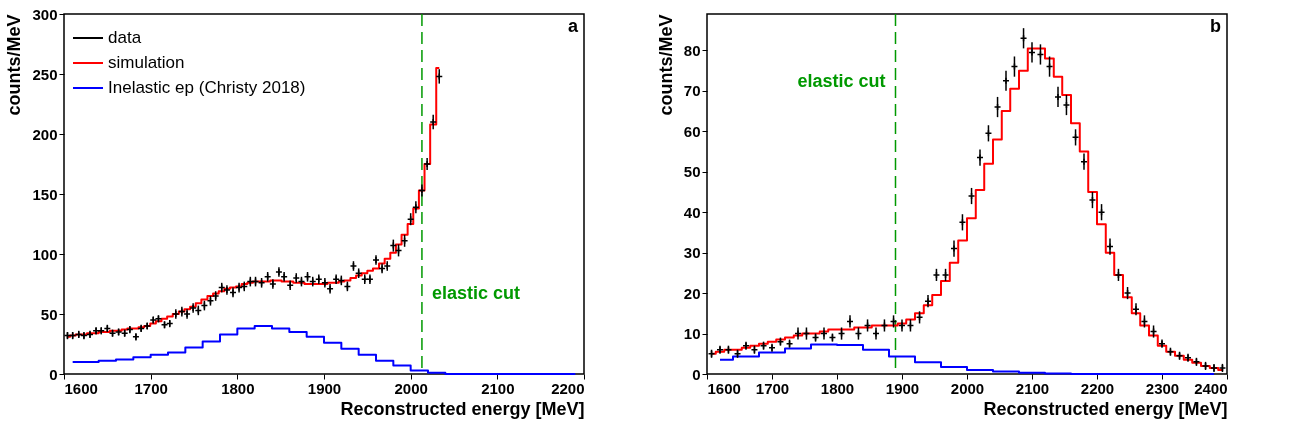  Describe the element at coordinates (573, 26) in the screenshot. I see `annotation: a` at that location.